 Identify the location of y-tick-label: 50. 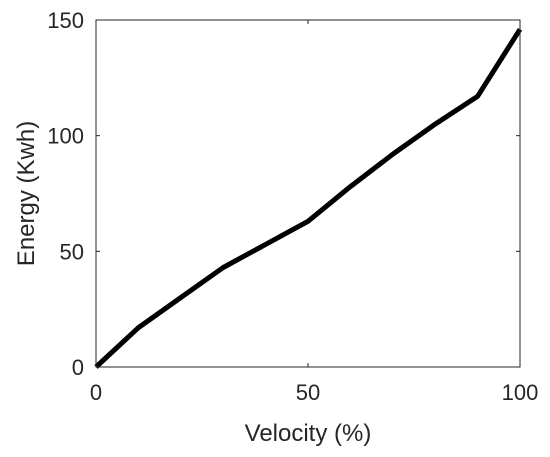
(72, 251).